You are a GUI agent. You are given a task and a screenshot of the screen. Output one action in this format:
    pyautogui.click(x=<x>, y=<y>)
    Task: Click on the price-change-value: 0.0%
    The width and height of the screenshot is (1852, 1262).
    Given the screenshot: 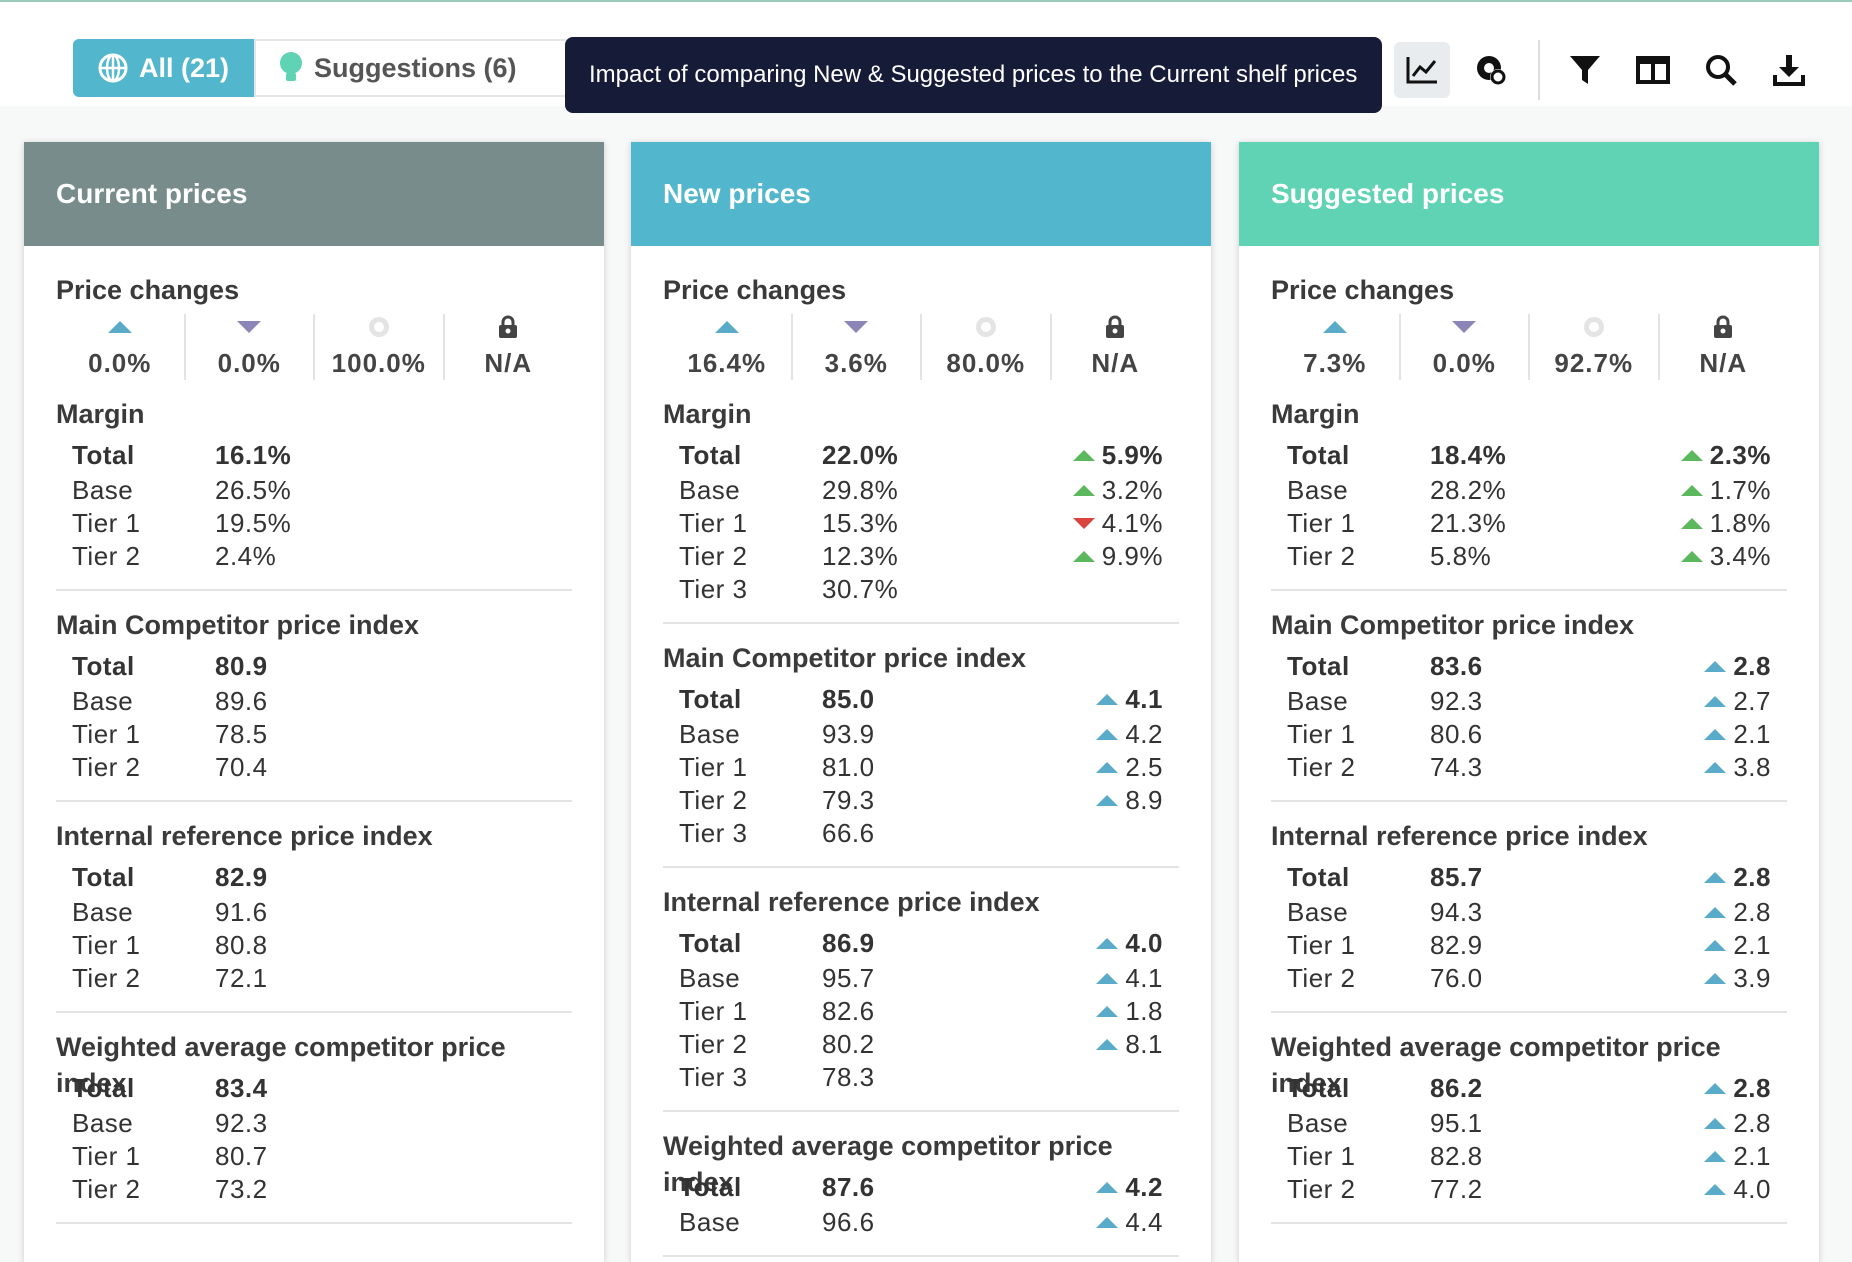 What is the action you would take?
    pyautogui.click(x=1464, y=363)
    